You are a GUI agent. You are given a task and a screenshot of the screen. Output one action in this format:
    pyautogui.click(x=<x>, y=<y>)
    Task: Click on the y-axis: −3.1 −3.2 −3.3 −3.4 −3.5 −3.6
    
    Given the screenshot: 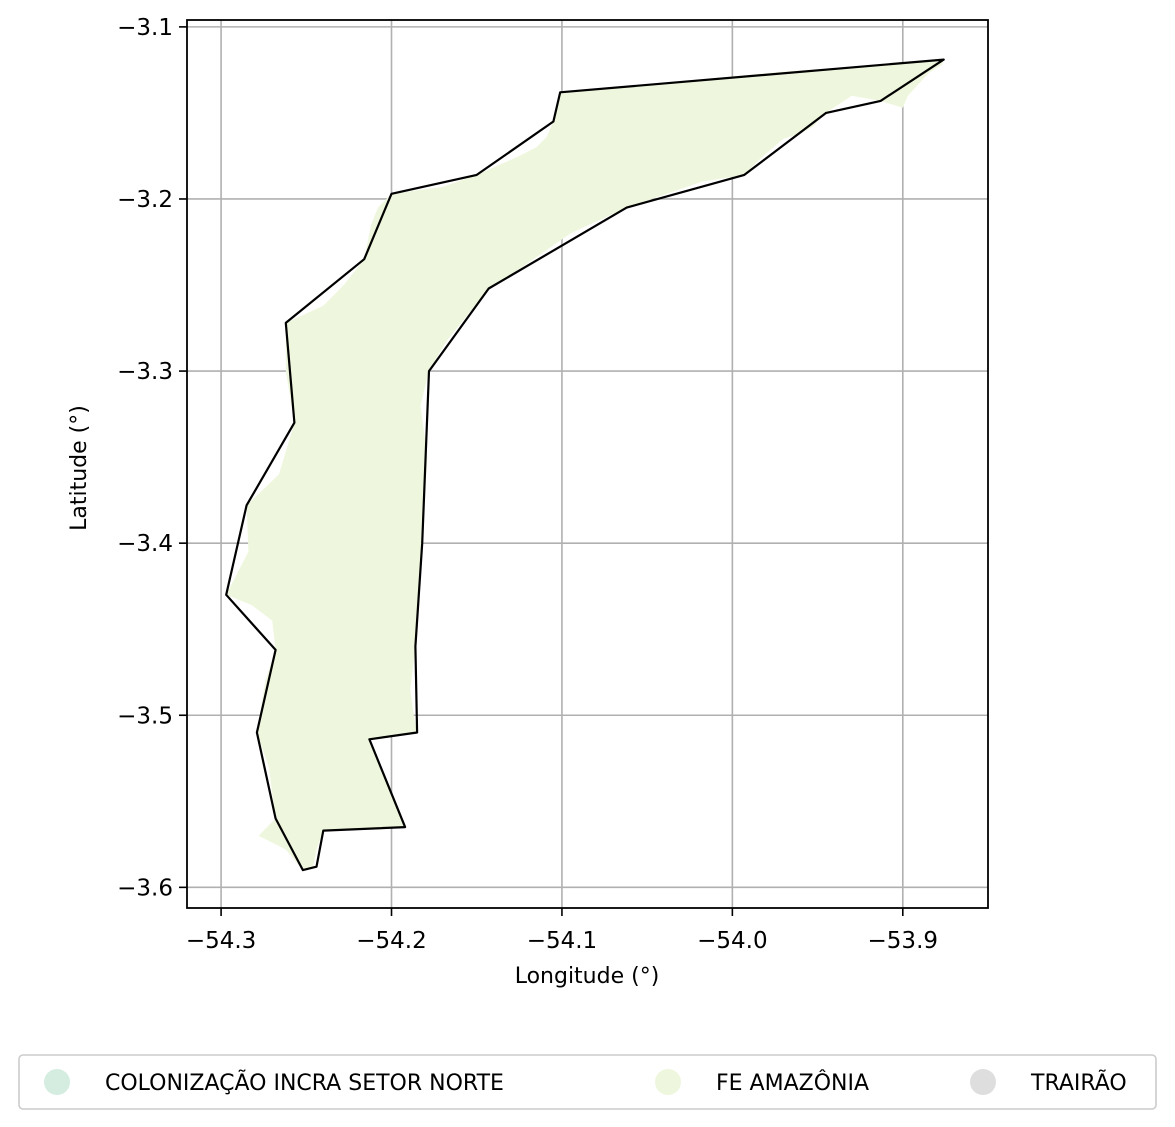 What is the action you would take?
    pyautogui.click(x=152, y=458)
    